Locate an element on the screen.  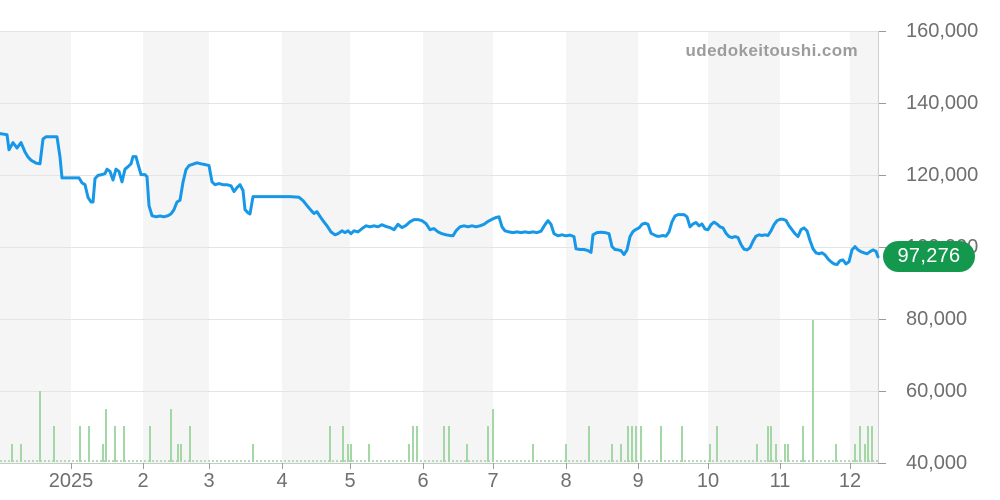
y-axis-label: 120,000 is located at coordinates (942, 175).